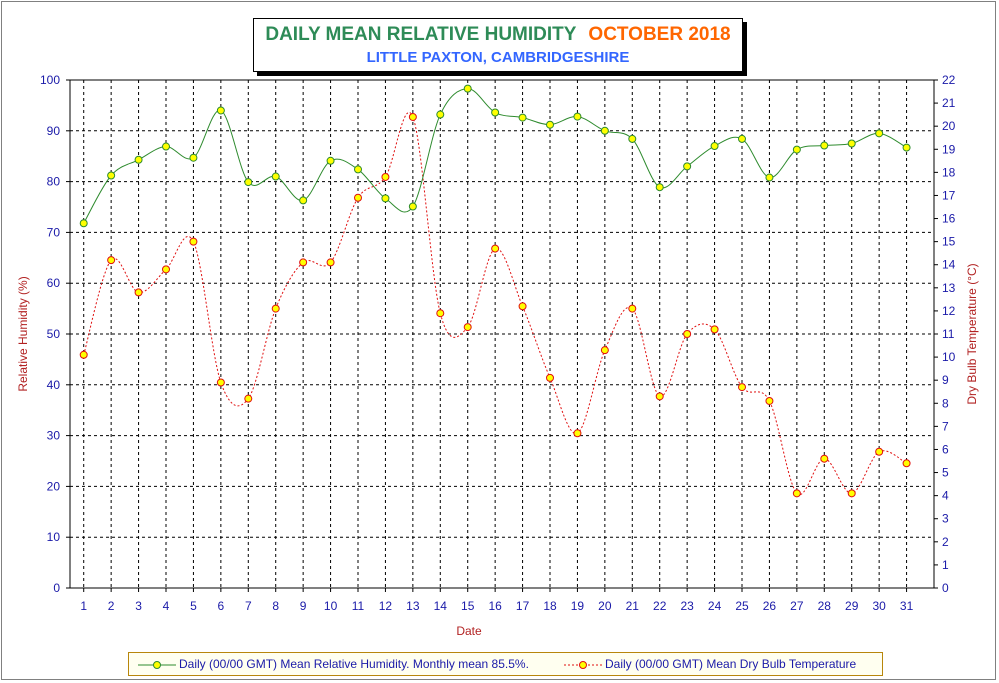  What do you see at coordinates (972, 333) in the screenshot?
I see `y-axis-label-right: Dry Bulb Temperature (°C)` at bounding box center [972, 333].